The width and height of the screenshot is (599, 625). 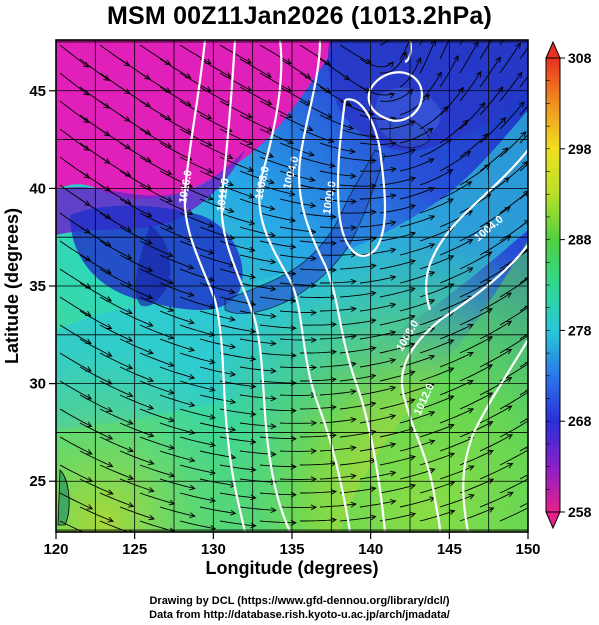 I want to click on colorbar-tick-label: 288, so click(x=580, y=240).